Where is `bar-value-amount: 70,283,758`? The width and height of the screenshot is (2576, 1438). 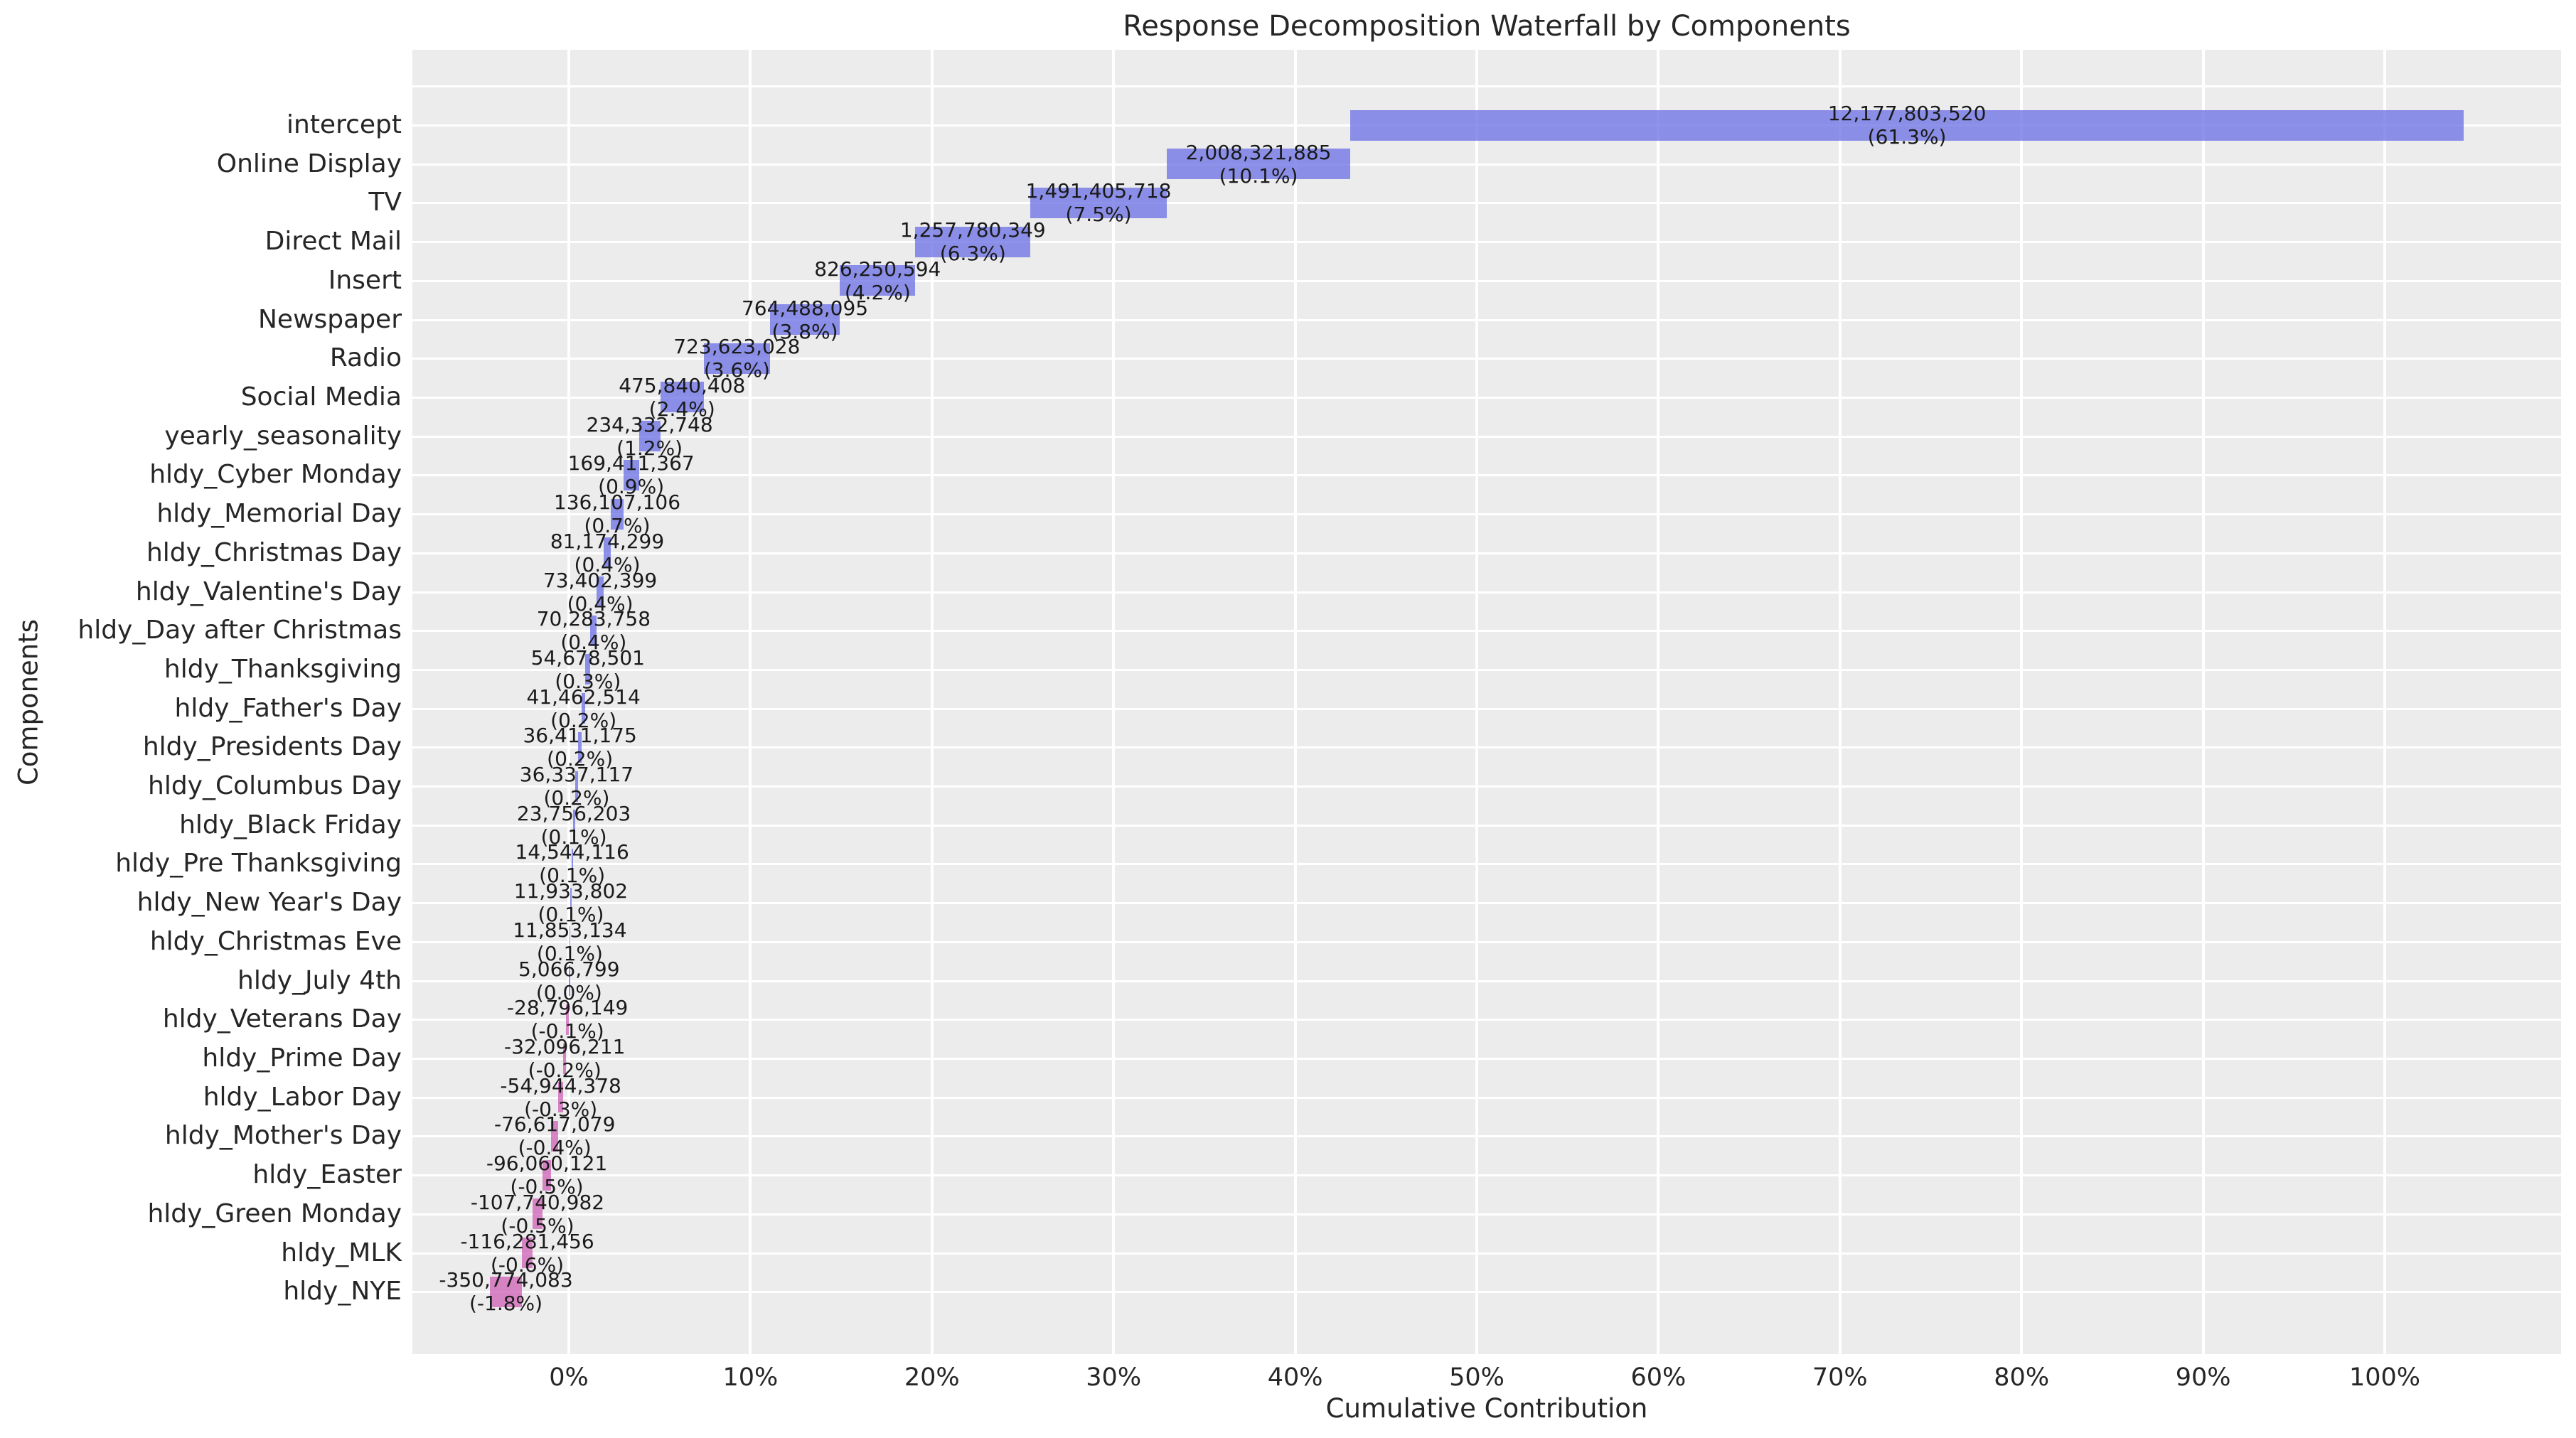
bar-value-amount: 70,283,758 is located at coordinates (593, 619).